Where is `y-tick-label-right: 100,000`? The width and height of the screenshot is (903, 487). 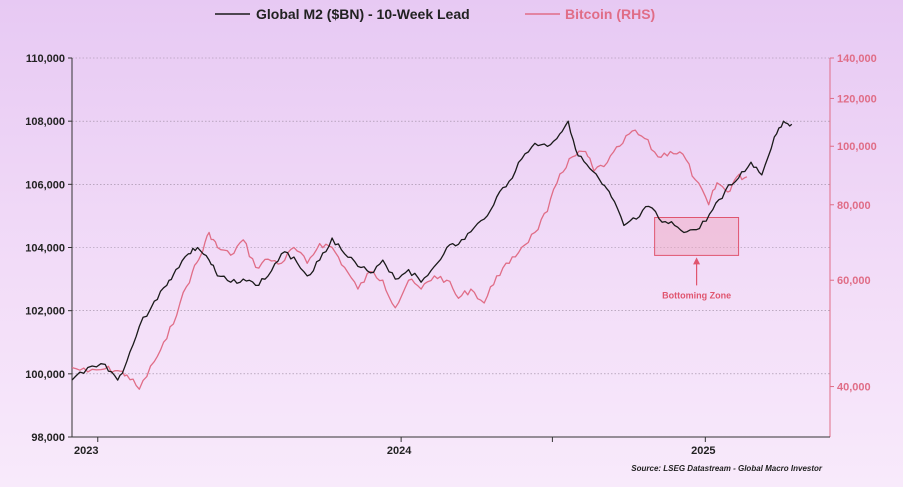 y-tick-label-right: 100,000 is located at coordinates (857, 147).